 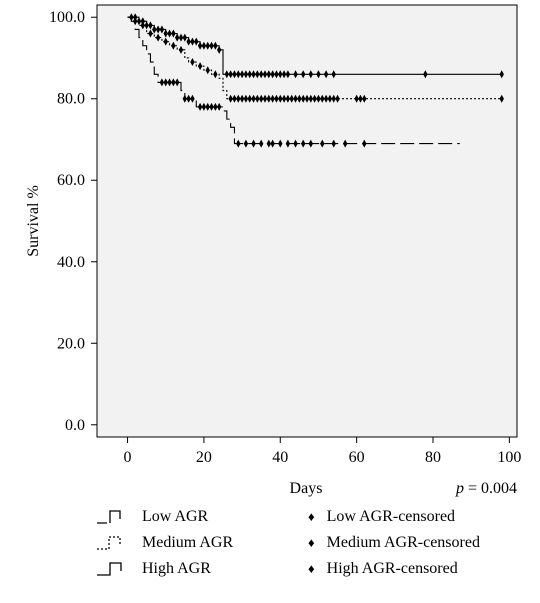 I want to click on legend-medium-agr-label: Medium AGR, so click(x=188, y=542).